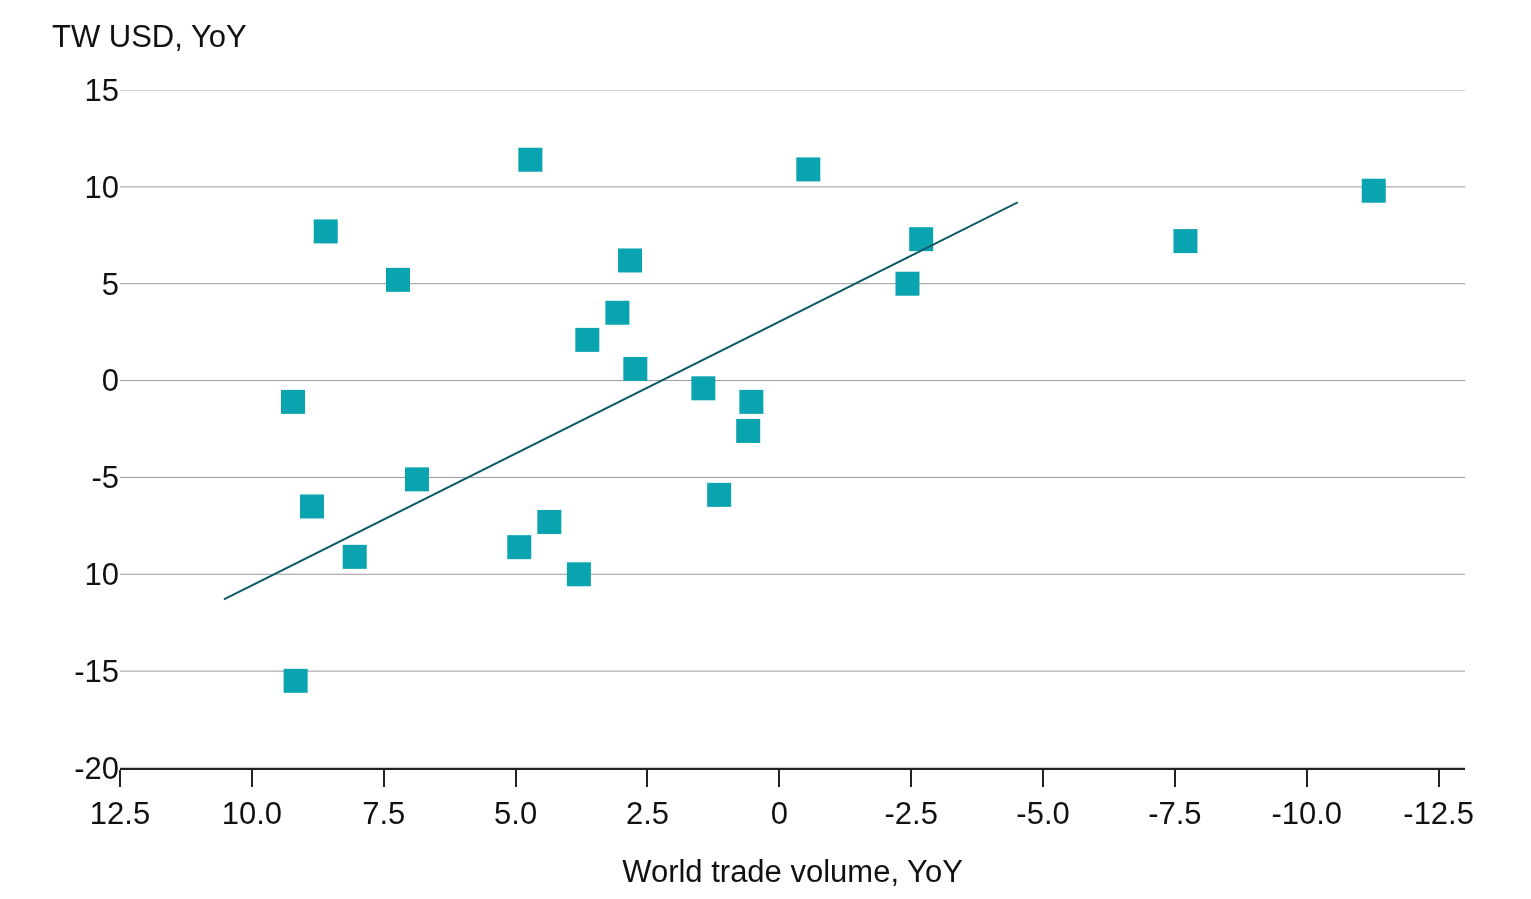 The image size is (1531, 899). What do you see at coordinates (779, 814) in the screenshot?
I see `x-tick-label: 0` at bounding box center [779, 814].